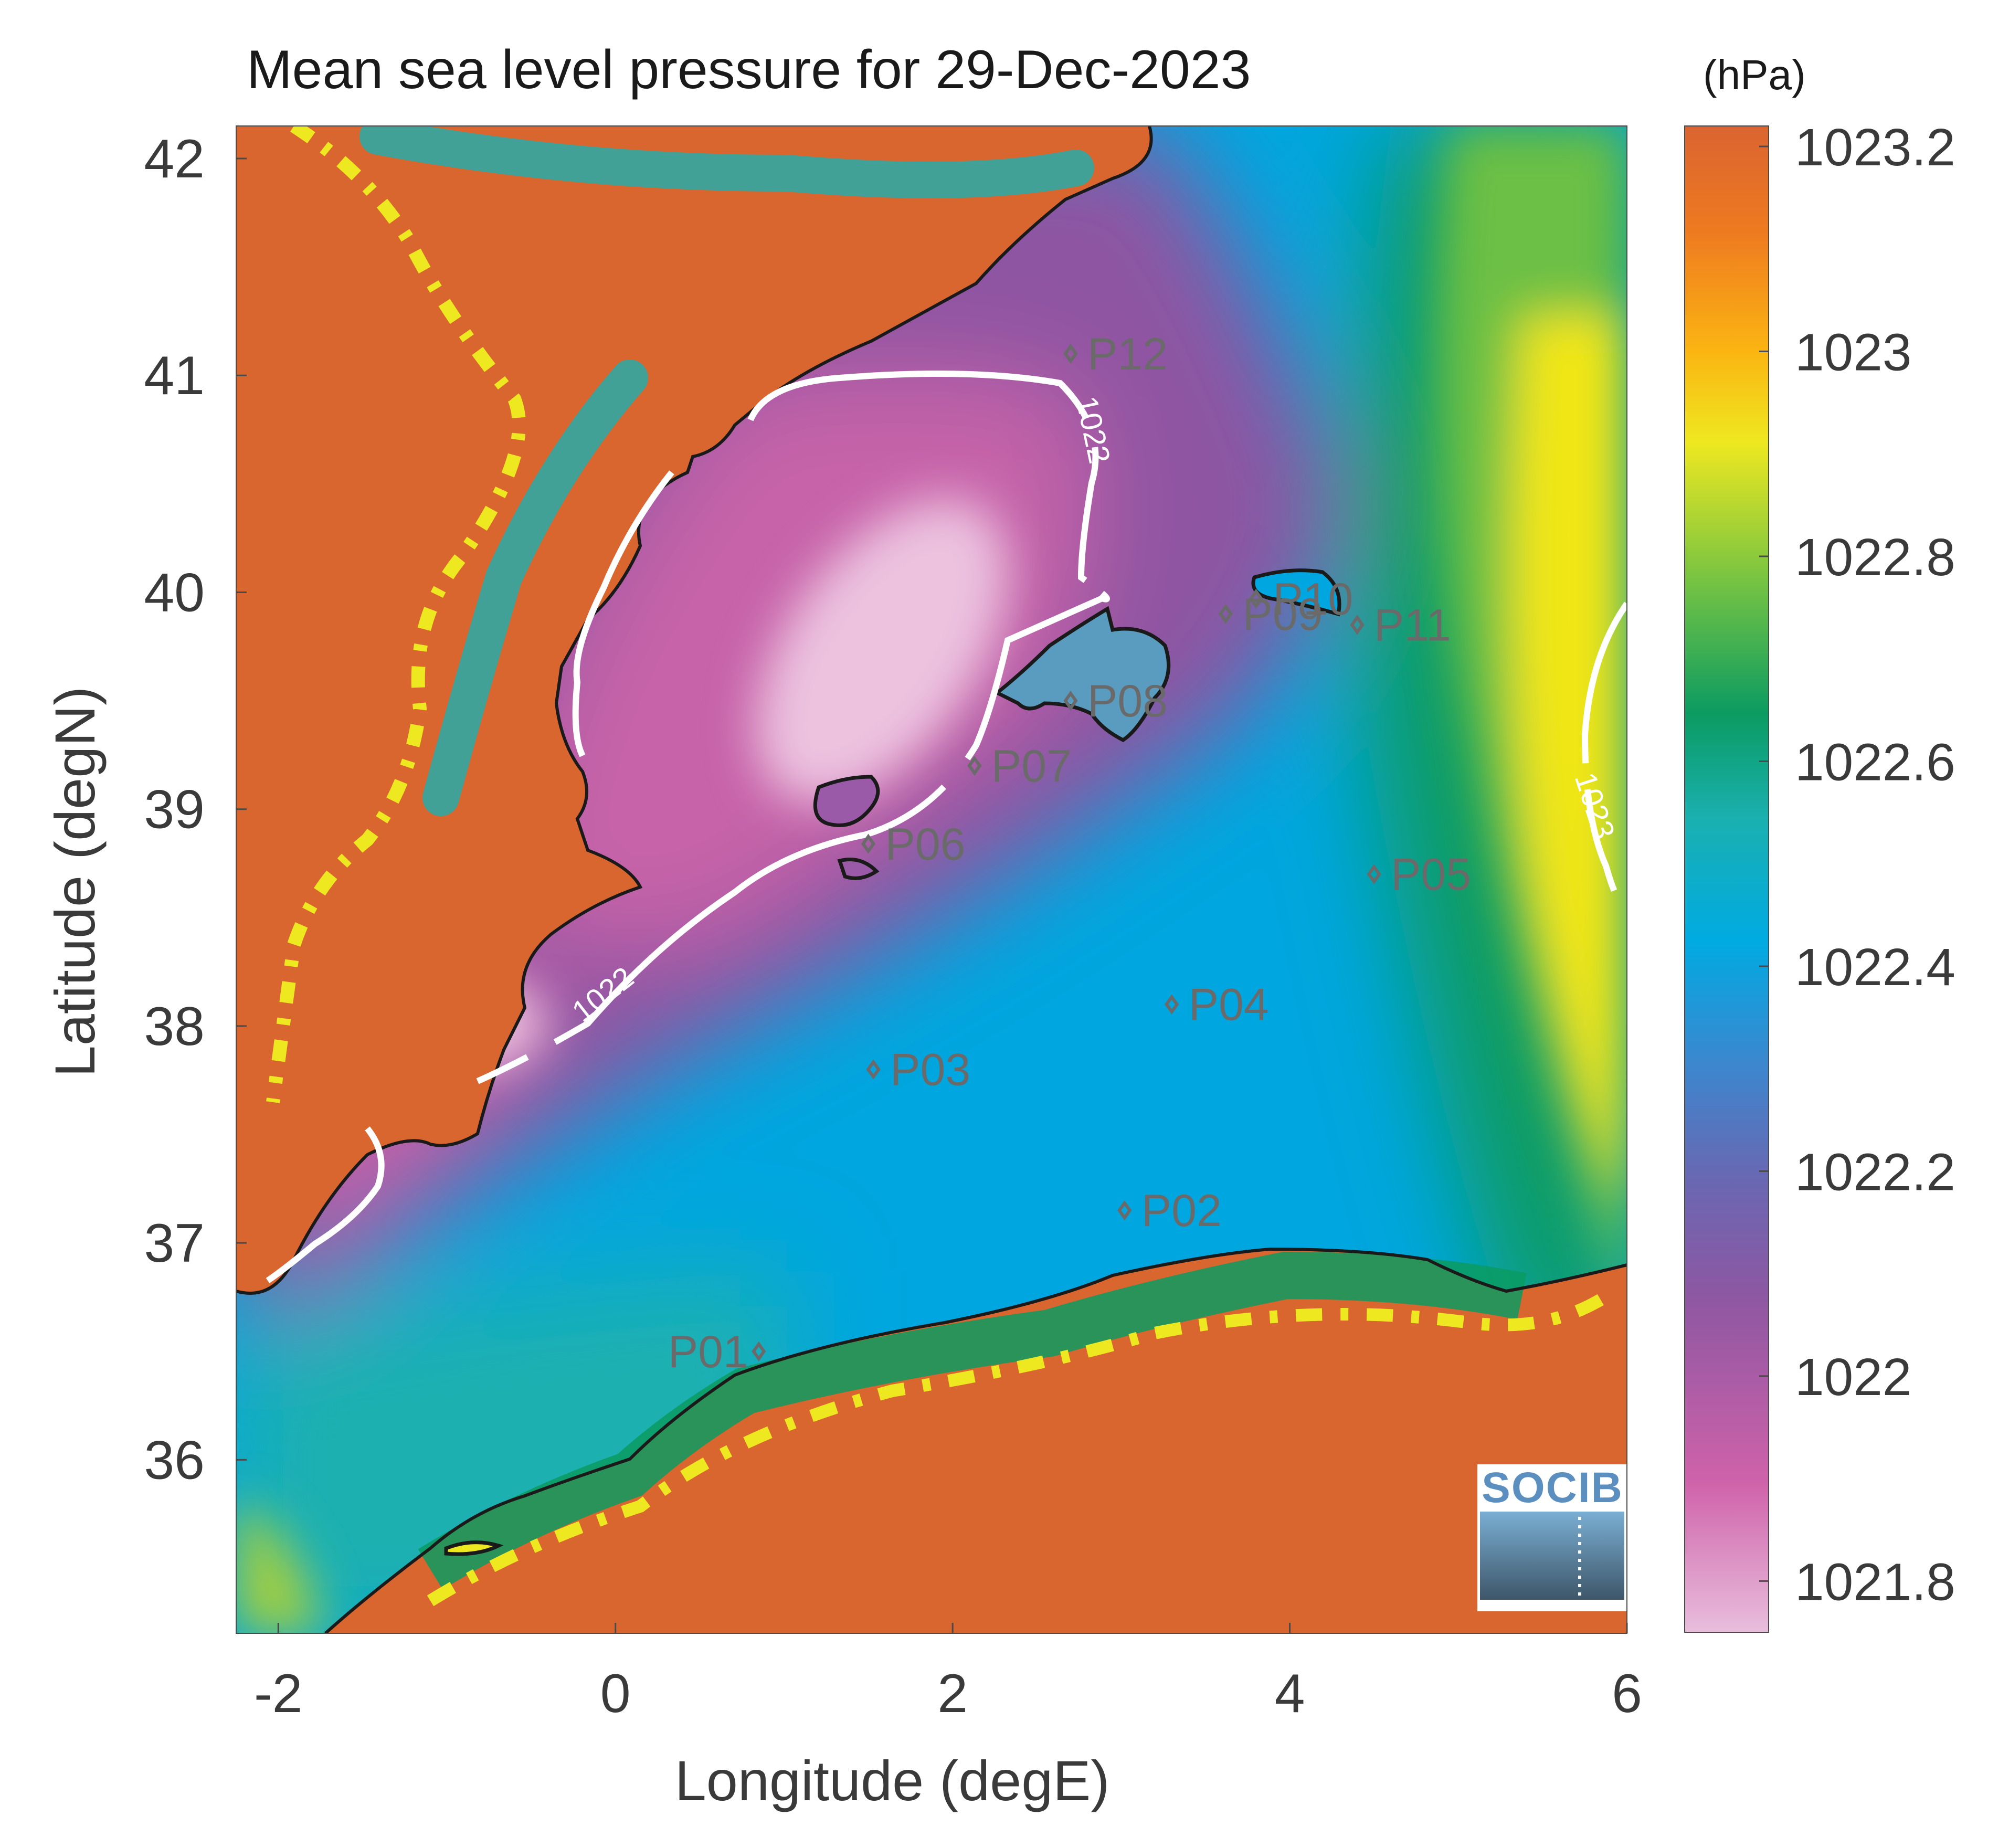 The width and height of the screenshot is (2009, 1848). What do you see at coordinates (846, 801) in the screenshot?
I see `ibiza-island` at bounding box center [846, 801].